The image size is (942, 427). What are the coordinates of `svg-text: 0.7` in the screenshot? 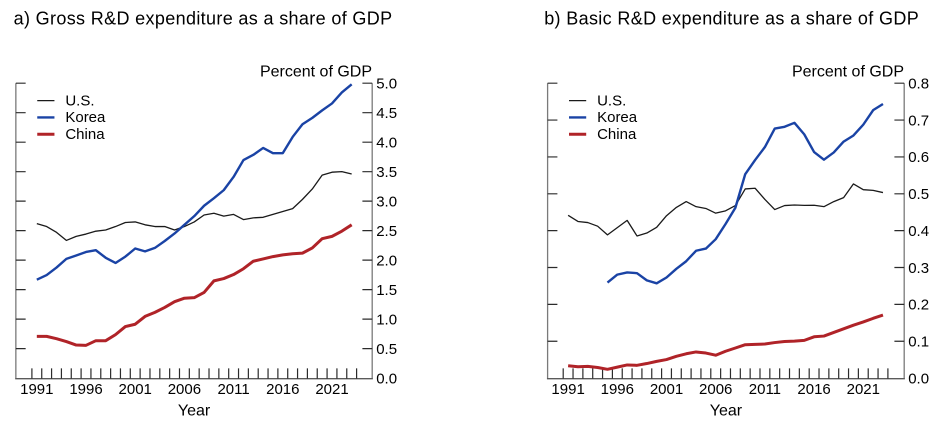 It's located at (918, 120).